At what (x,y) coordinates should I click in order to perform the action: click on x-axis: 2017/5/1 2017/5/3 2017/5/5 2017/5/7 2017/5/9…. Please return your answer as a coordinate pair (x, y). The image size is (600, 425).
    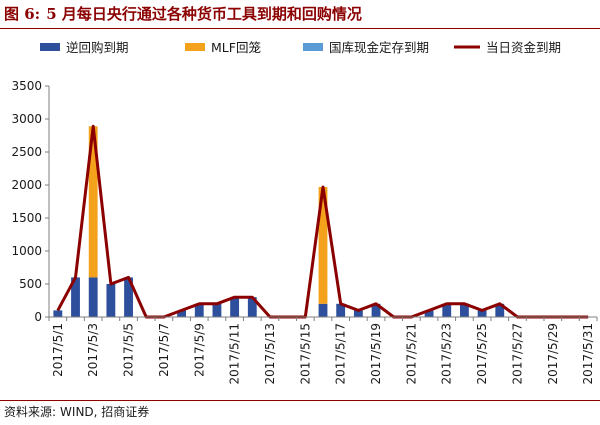
    Looking at the image, I should click on (323, 350).